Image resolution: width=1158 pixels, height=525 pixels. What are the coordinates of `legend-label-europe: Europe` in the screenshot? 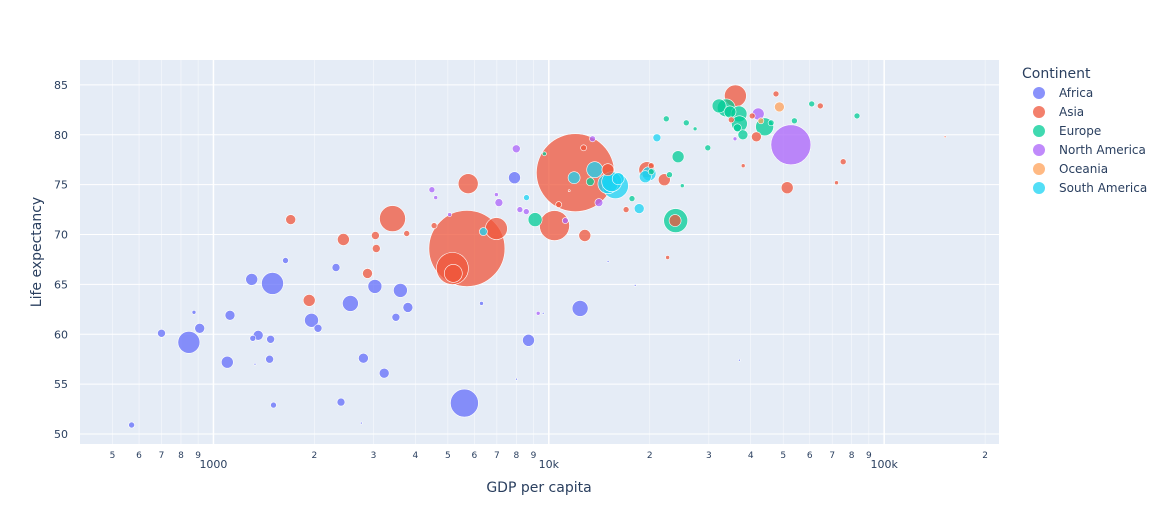 It's located at (1080, 131).